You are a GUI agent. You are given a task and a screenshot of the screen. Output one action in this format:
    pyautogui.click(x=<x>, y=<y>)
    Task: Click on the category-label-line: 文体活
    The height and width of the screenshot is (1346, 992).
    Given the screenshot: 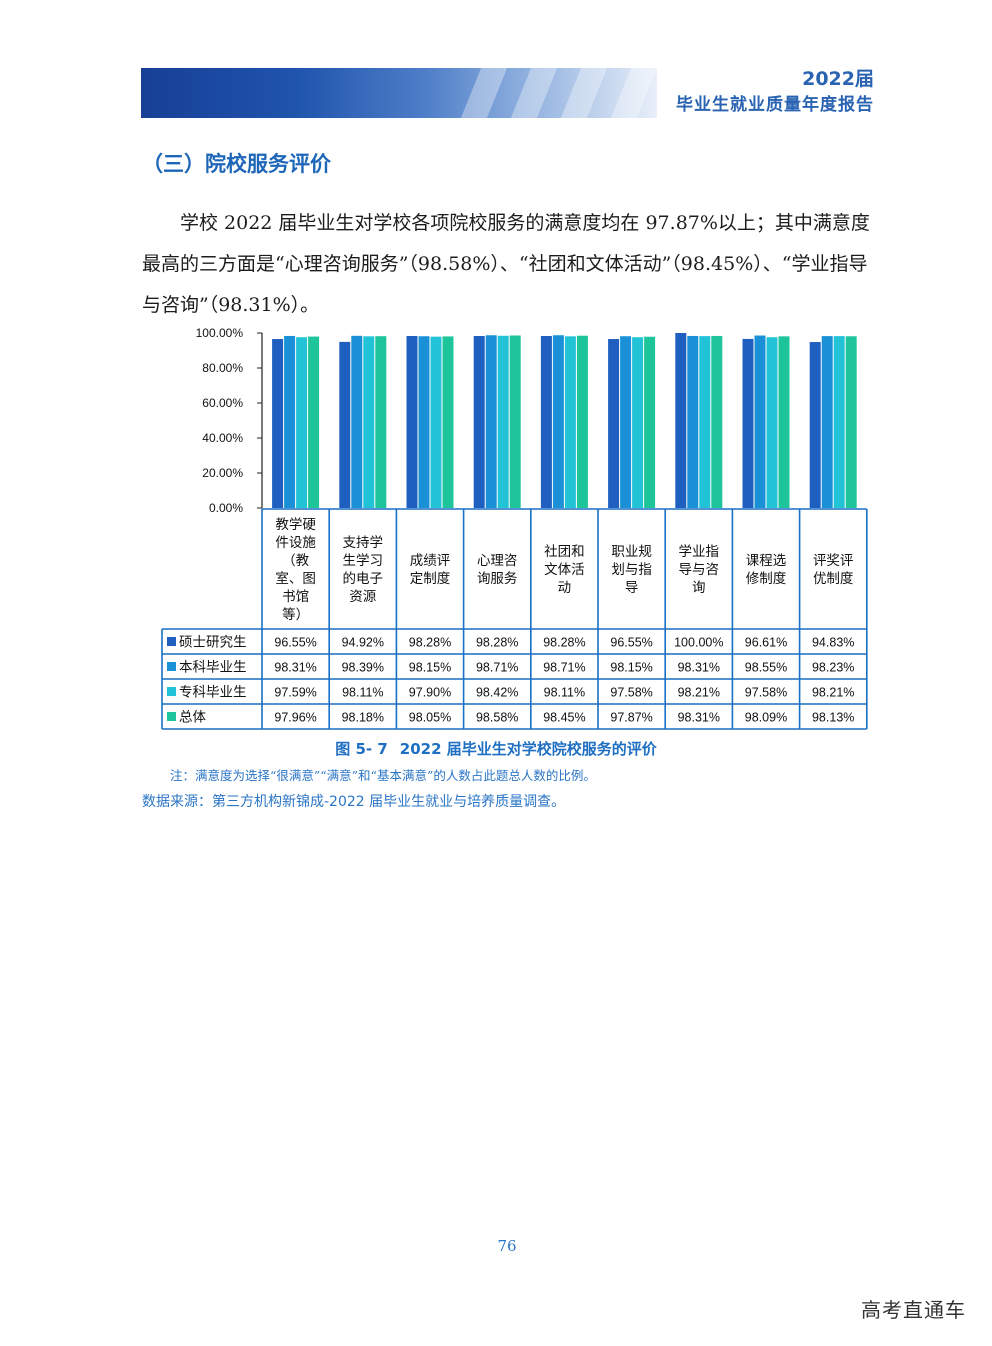 What is the action you would take?
    pyautogui.click(x=564, y=570)
    